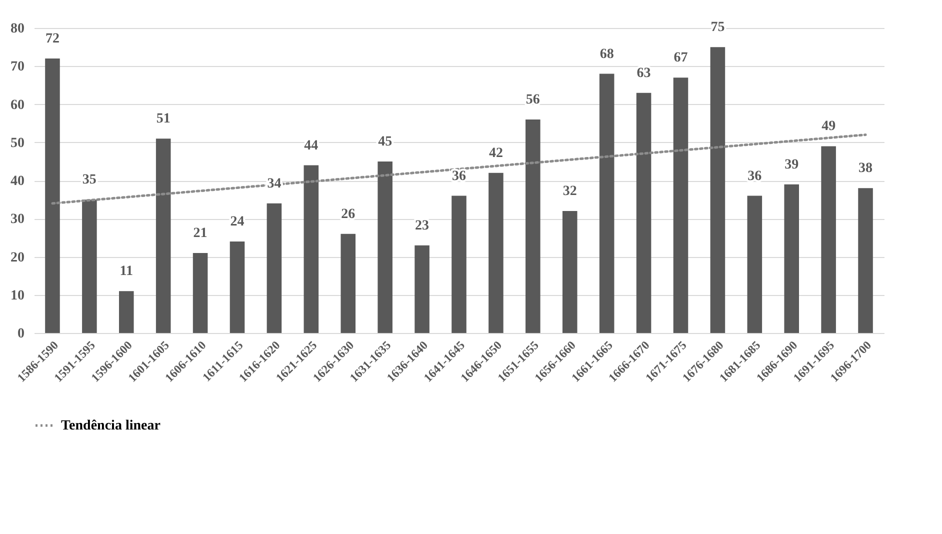  I want to click on data-label: 56, so click(533, 100).